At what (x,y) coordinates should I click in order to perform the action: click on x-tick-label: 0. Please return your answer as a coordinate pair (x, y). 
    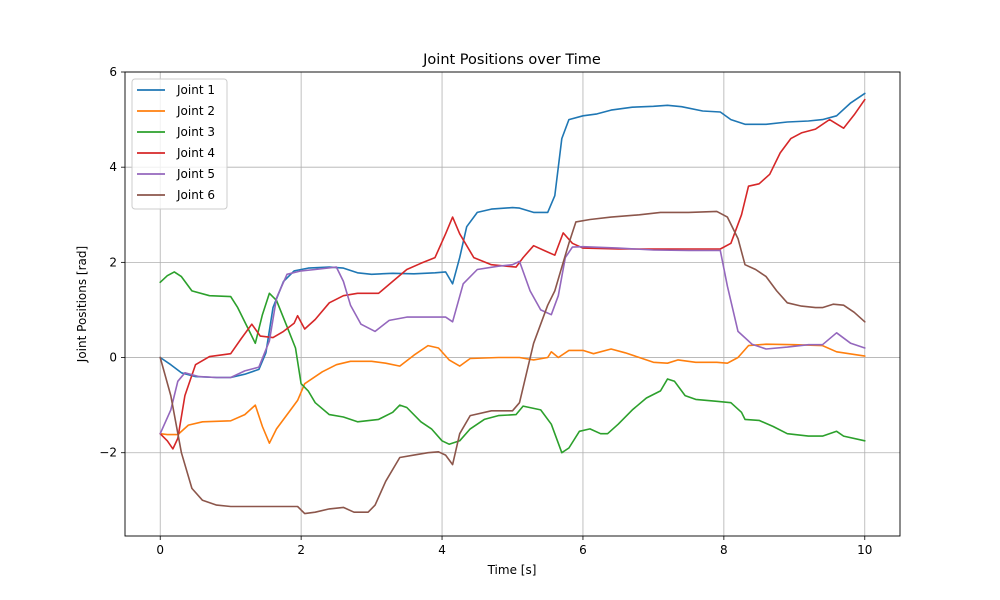
    Looking at the image, I should click on (160, 550).